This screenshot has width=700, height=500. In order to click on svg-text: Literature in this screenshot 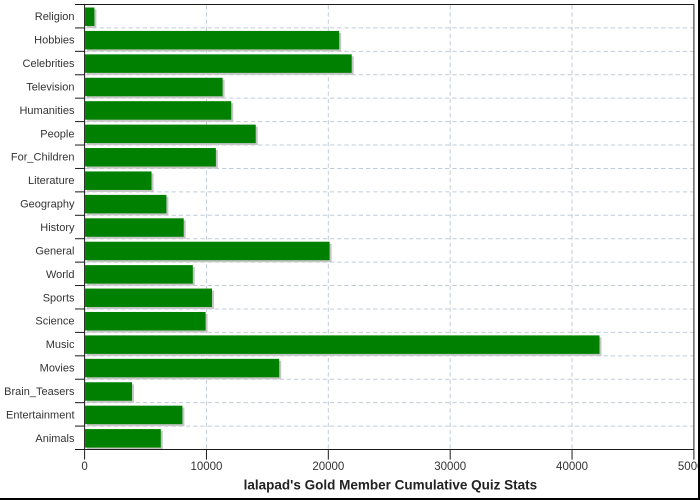, I will do `click(51, 181)`.